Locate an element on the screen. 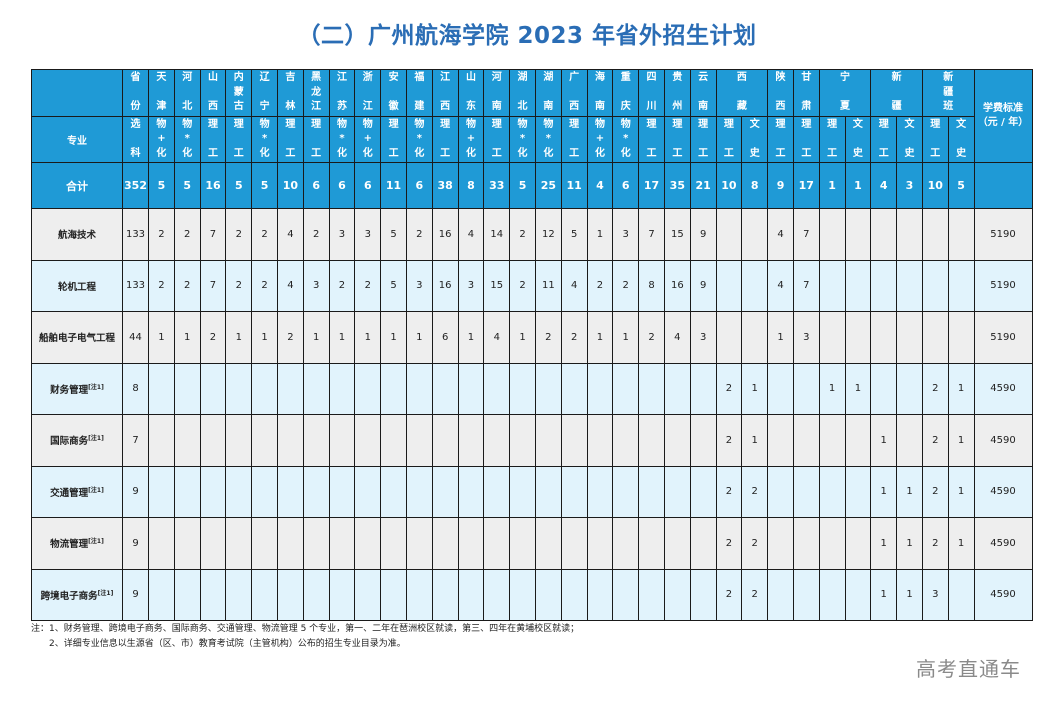 Image resolution: width=1054 pixels, height=705 pixels. header-province: 西 藏 is located at coordinates (742, 93).